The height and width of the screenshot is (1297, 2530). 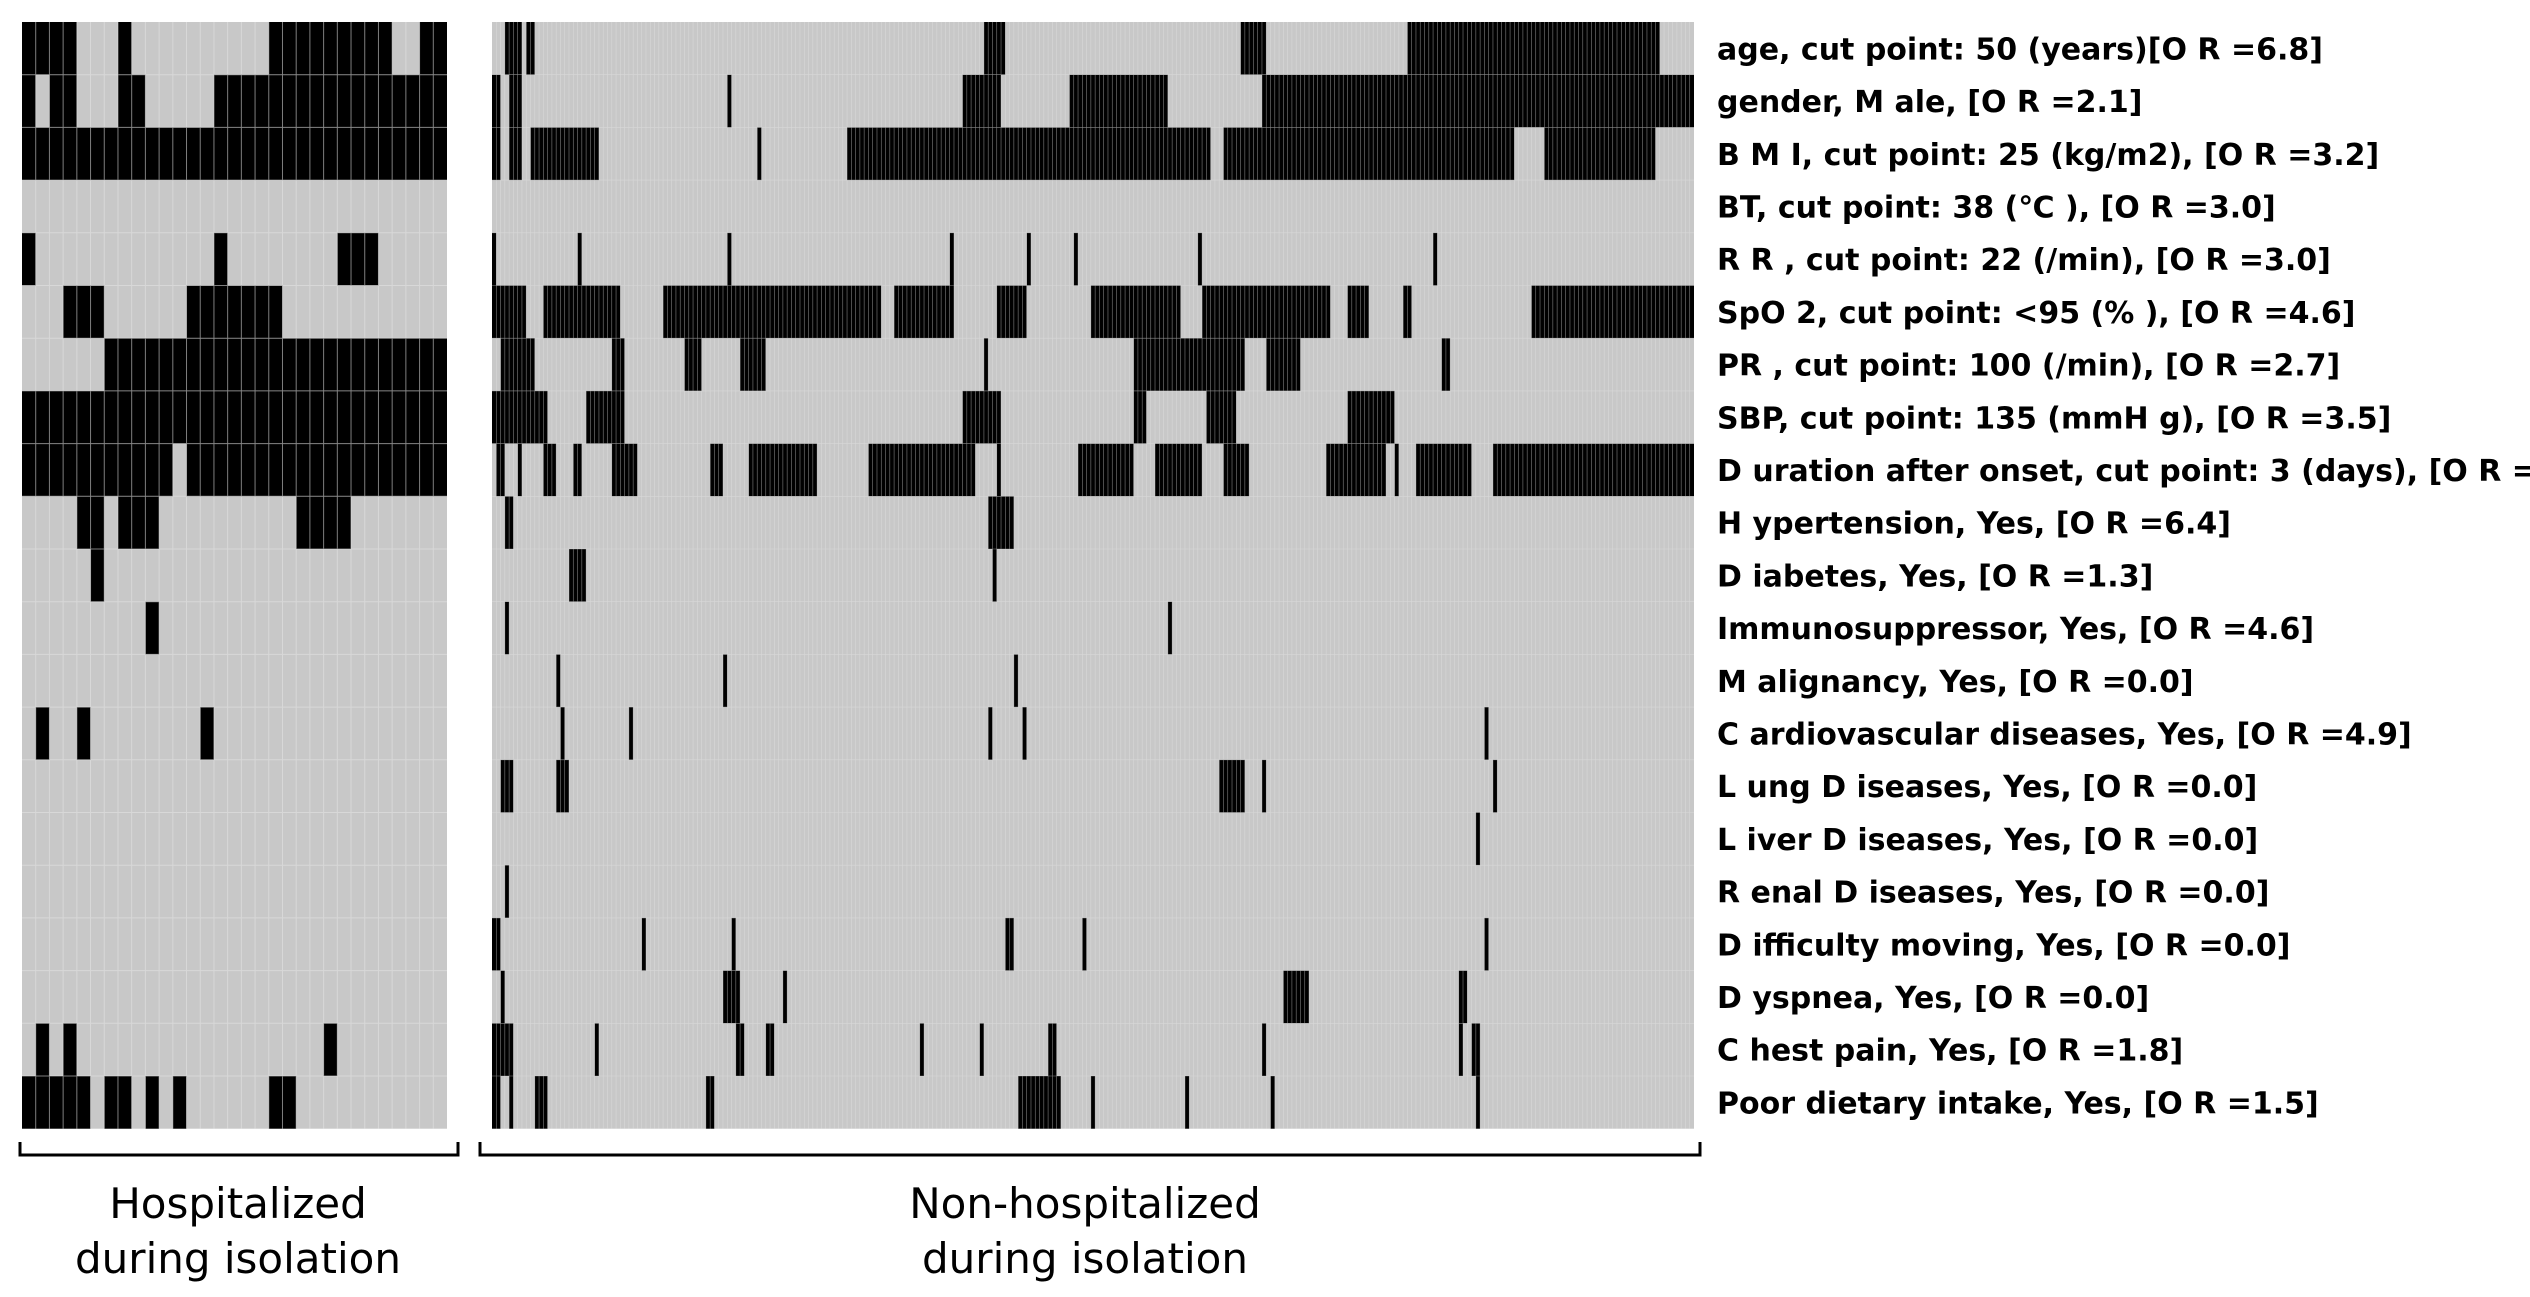 What do you see at coordinates (1993, 893) in the screenshot?
I see `row-label-16: R enal D iseases, Yes, [O R =0.0]` at bounding box center [1993, 893].